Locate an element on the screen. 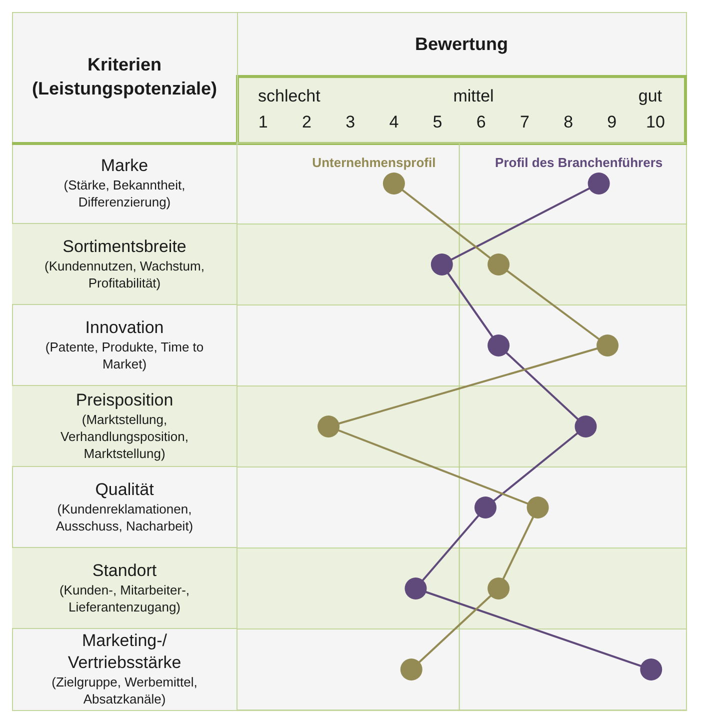 The width and height of the screenshot is (701, 725). text: gut is located at coordinates (650, 96).